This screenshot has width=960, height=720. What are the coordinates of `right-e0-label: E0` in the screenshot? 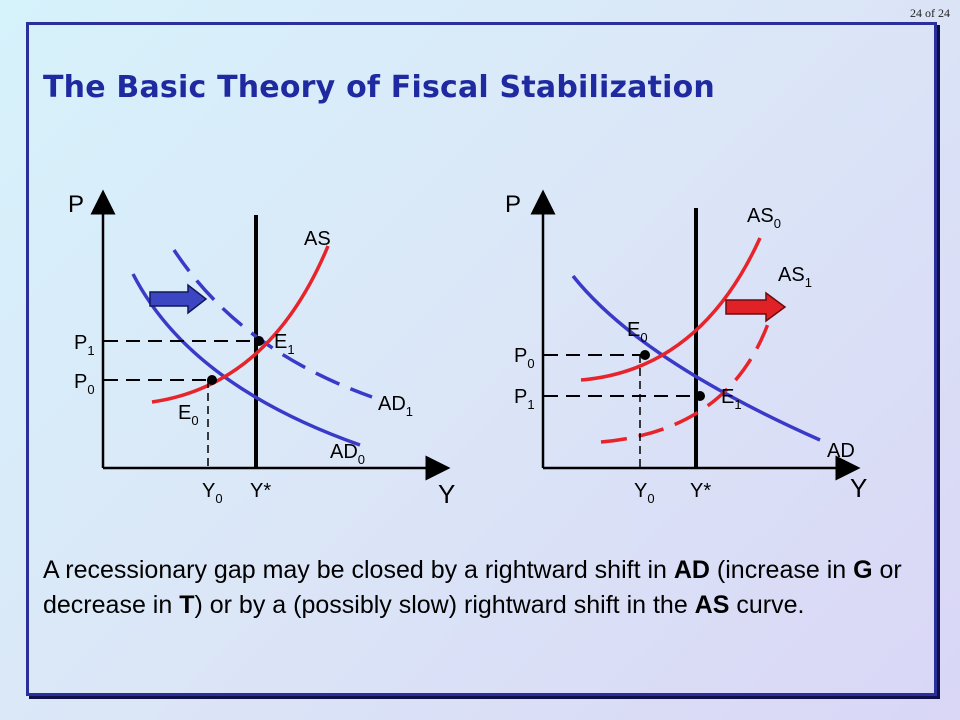 It's located at (637, 332).